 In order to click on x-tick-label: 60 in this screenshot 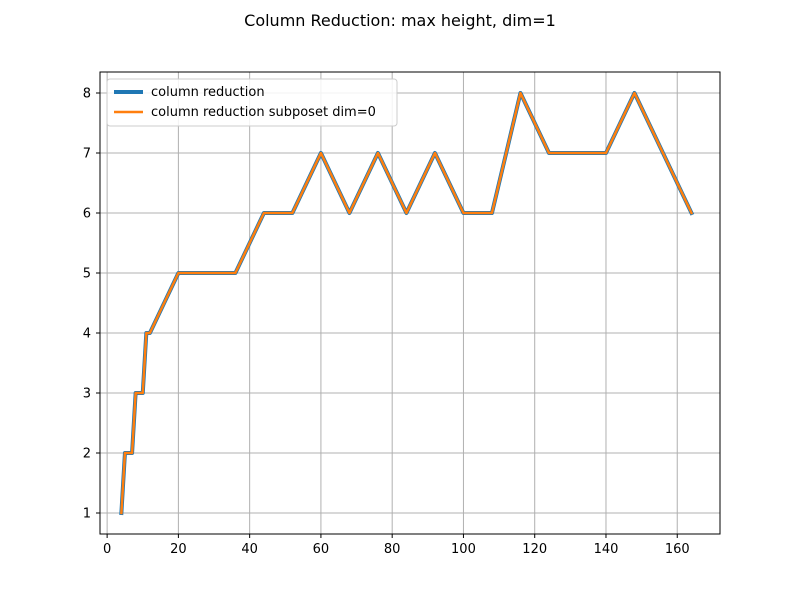, I will do `click(321, 549)`.